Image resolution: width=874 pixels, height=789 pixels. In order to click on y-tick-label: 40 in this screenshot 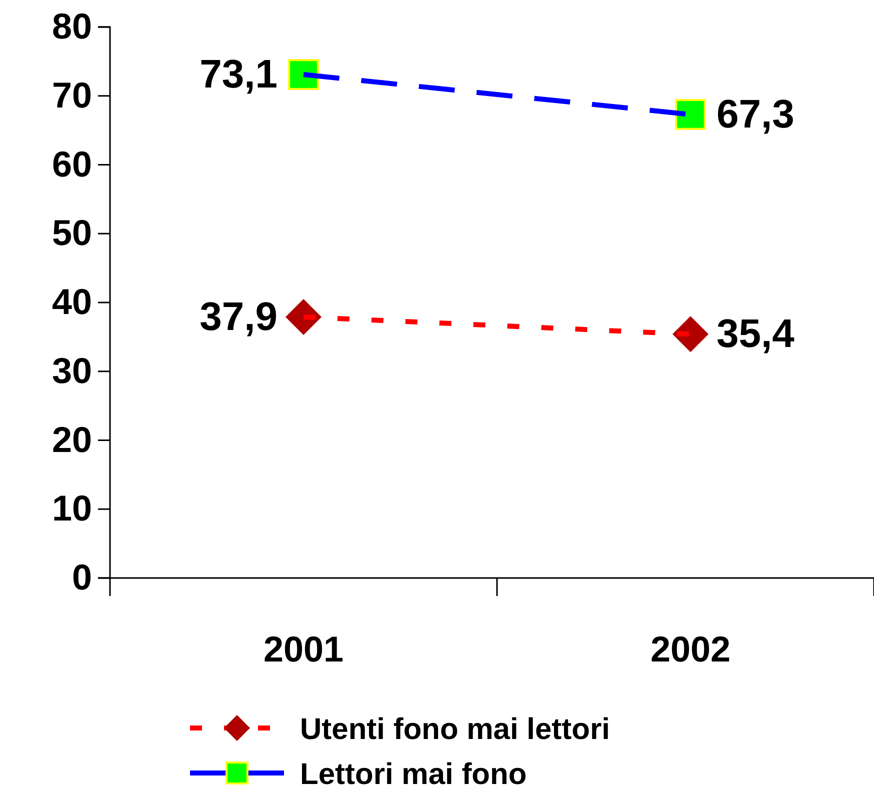, I will do `click(72, 301)`.